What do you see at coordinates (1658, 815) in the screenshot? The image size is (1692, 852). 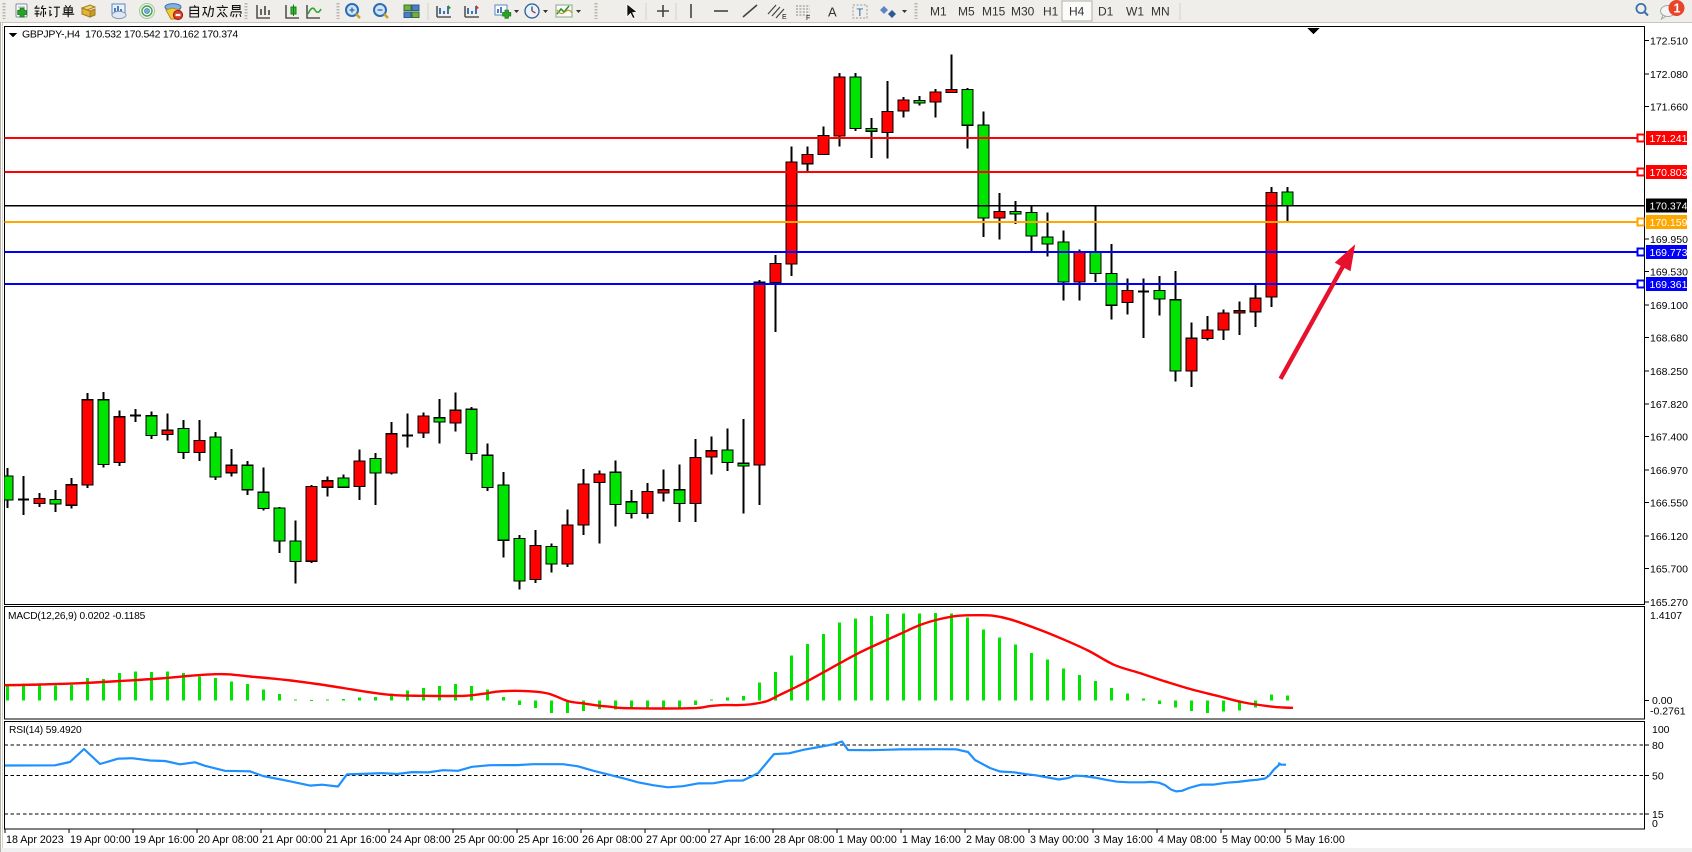 I see `svg-text: 15` at bounding box center [1658, 815].